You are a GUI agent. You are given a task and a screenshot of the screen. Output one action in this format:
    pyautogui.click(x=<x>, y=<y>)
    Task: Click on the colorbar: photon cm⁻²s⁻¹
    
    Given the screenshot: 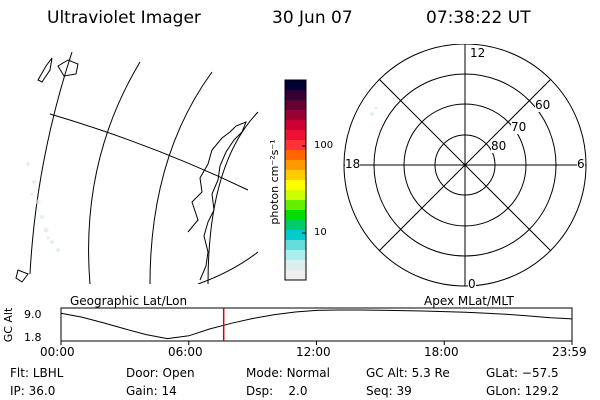 What is the action you would take?
    pyautogui.click(x=287, y=180)
    